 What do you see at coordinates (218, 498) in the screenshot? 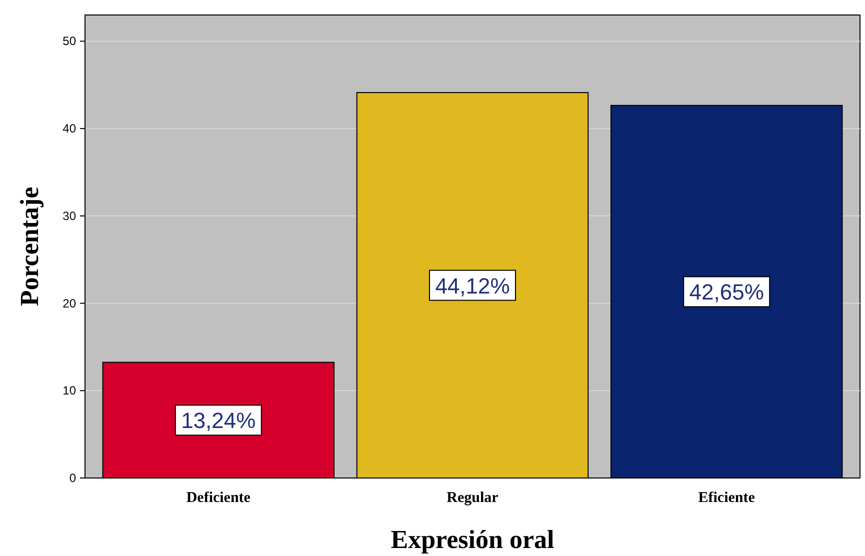
I see `x-tick-label: Deficiente` at bounding box center [218, 498].